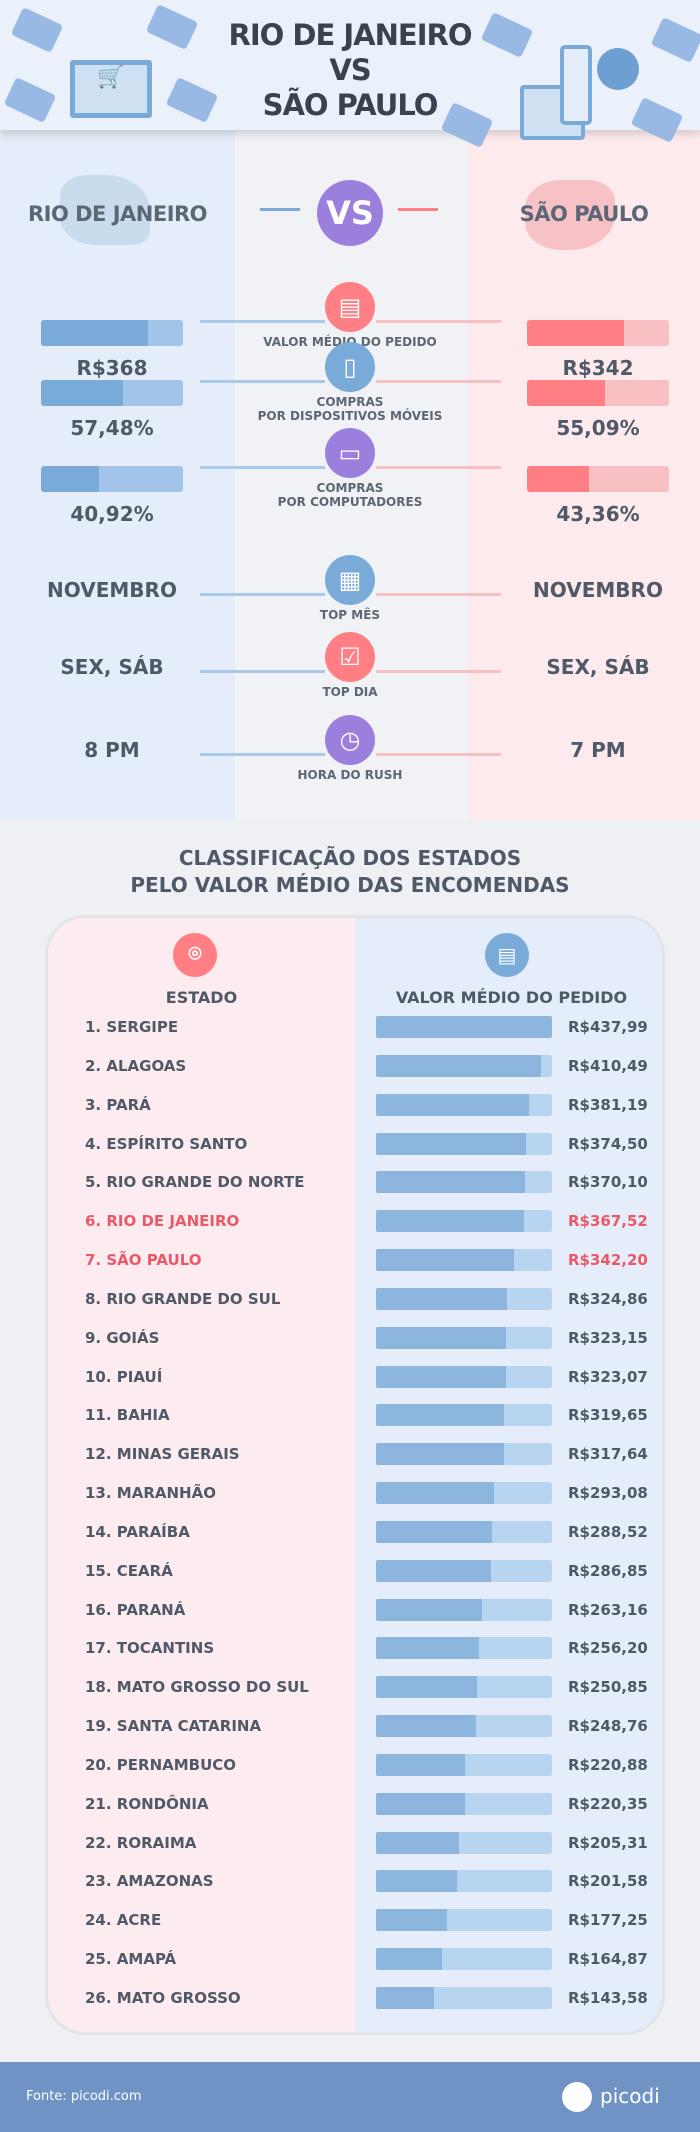 This screenshot has height=2132, width=700. What do you see at coordinates (598, 667) in the screenshot?
I see `right-value: SEX, SÁB` at bounding box center [598, 667].